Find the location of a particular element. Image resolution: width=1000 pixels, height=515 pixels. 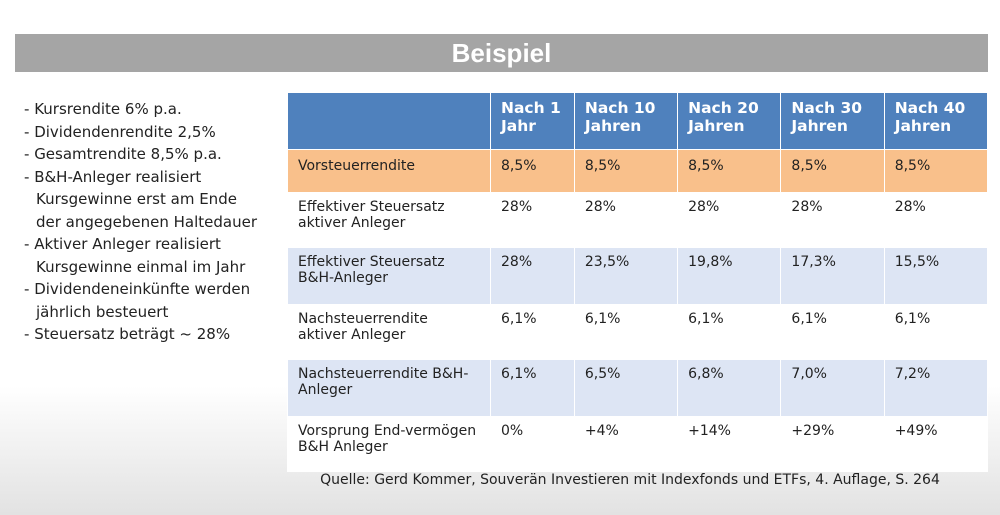

header-corner is located at coordinates (389, 121).